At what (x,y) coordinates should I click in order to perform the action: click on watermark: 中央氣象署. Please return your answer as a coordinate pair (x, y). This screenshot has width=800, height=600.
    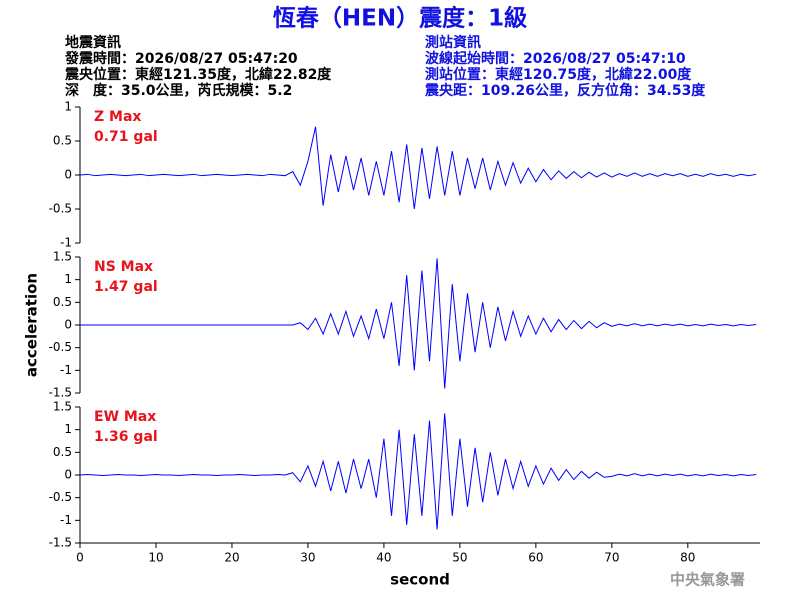
    Looking at the image, I should click on (707, 580).